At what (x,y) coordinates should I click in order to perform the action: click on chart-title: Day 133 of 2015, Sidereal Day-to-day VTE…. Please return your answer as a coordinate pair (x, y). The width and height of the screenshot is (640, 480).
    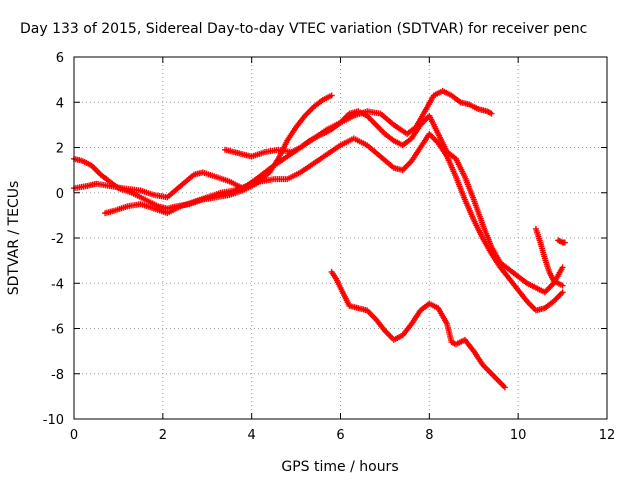
    Looking at the image, I should click on (303, 29).